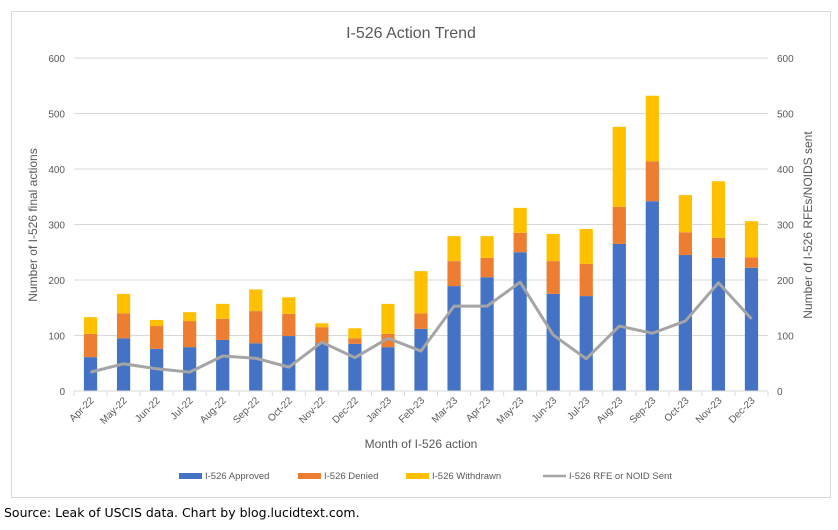 The height and width of the screenshot is (530, 838). I want to click on rfe-line, so click(421, 327).